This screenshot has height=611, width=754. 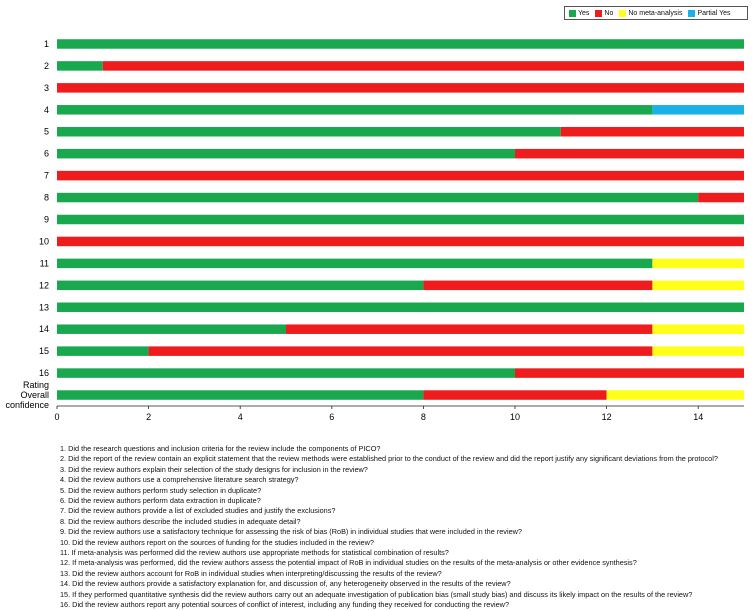 I want to click on legend: Yes No No meta-analysis Partial Yes, so click(x=656, y=13).